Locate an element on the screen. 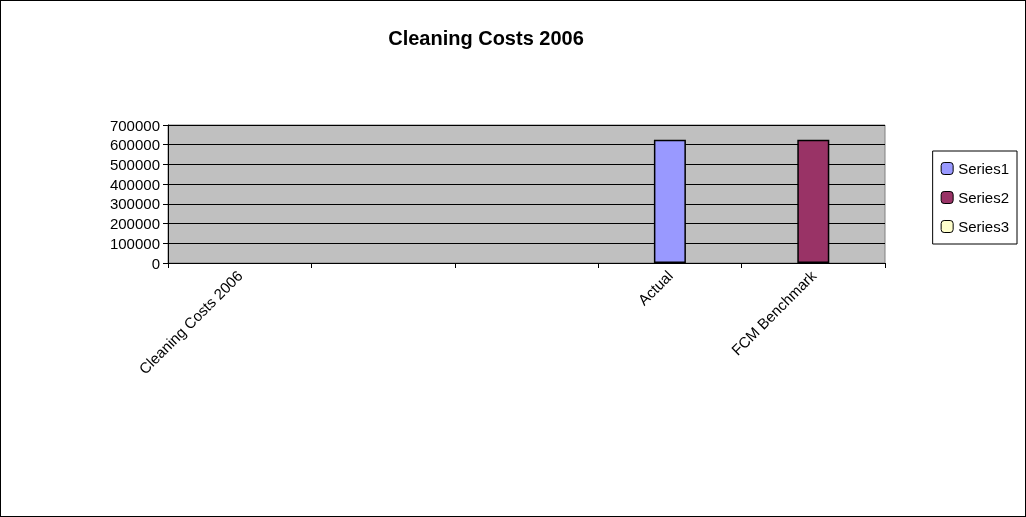 The image size is (1026, 517). legend-label: Series1 is located at coordinates (983, 168).